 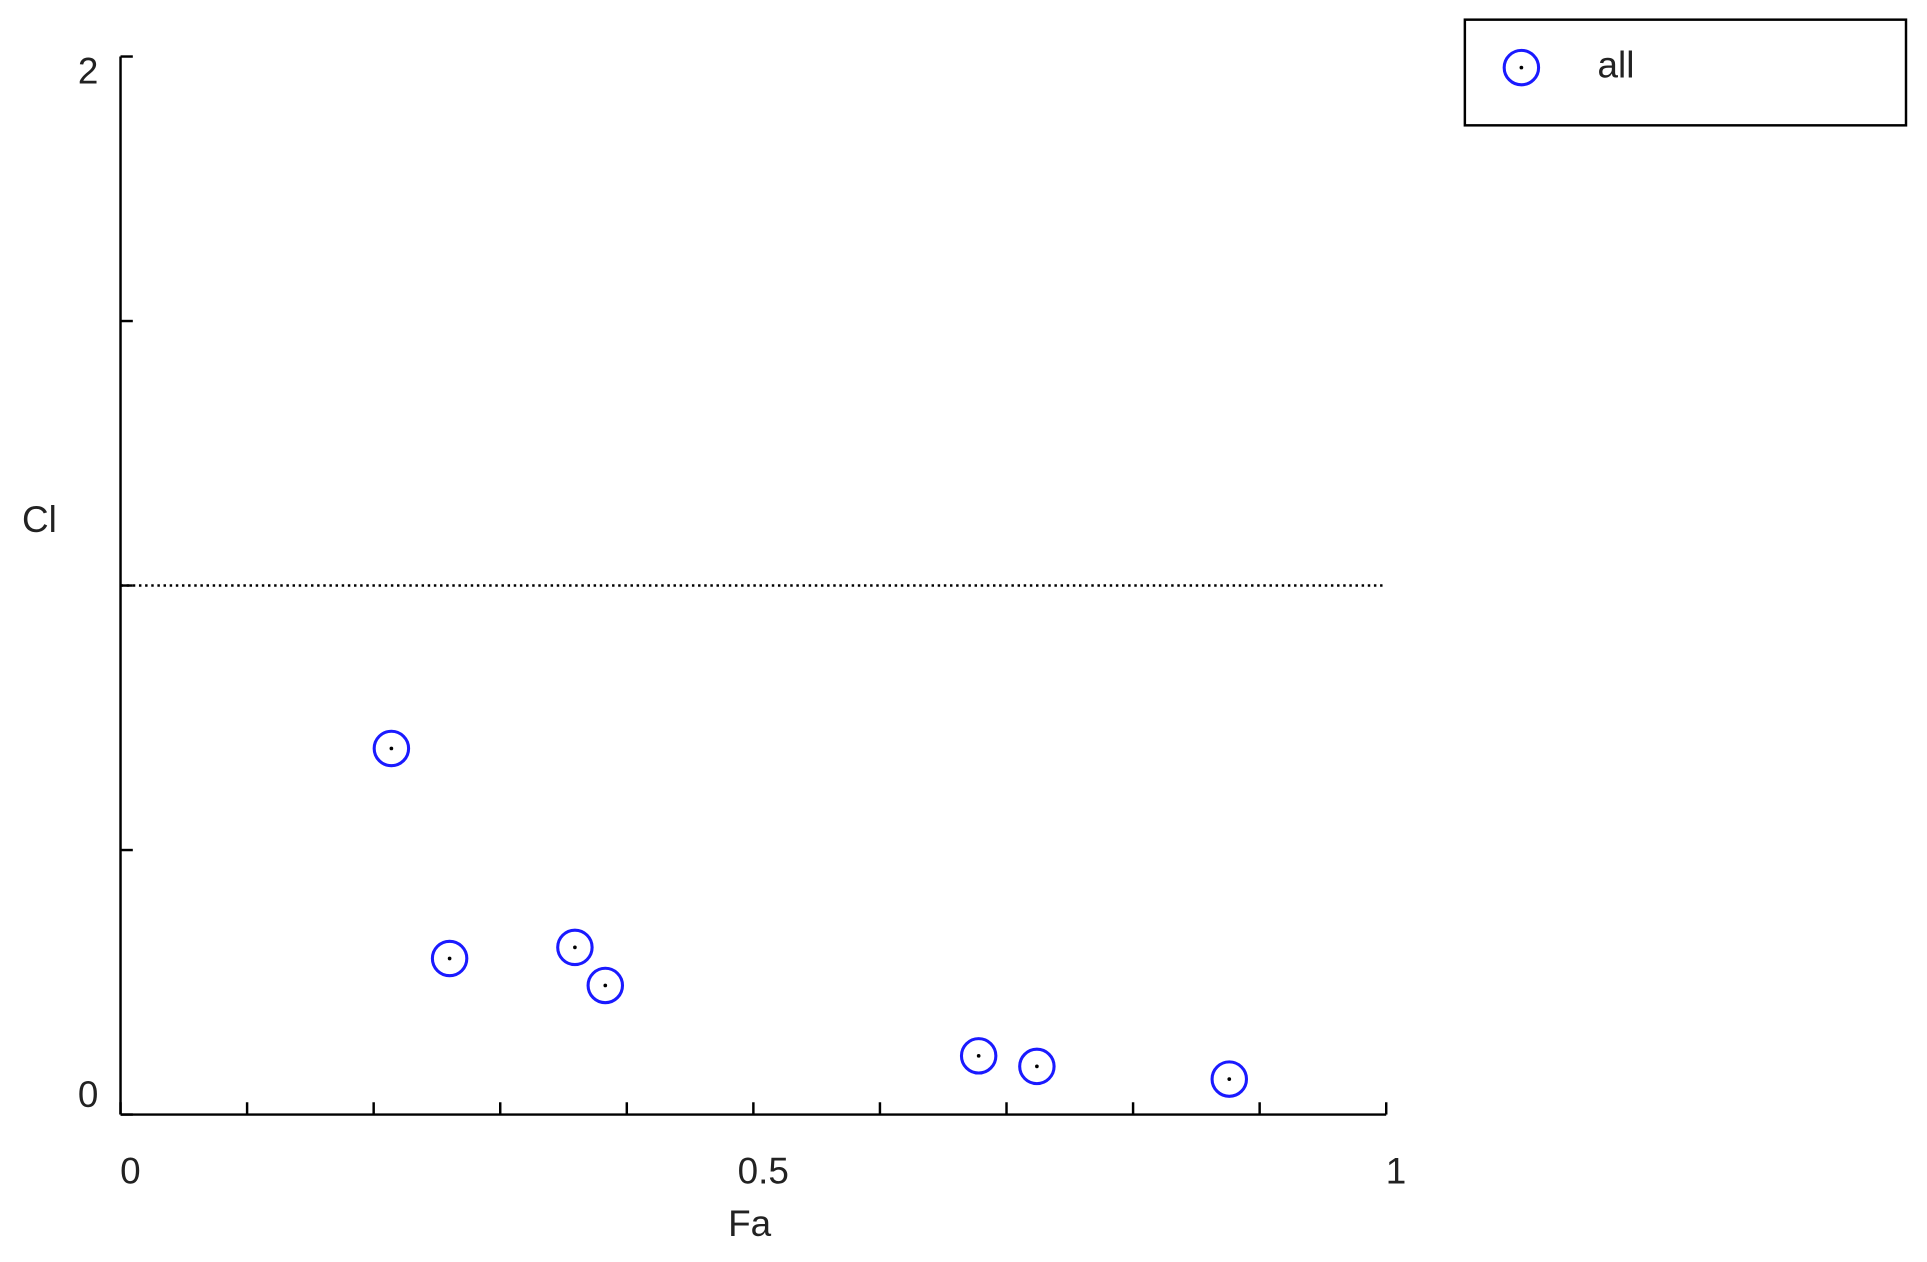 What do you see at coordinates (1396, 1170) in the screenshot?
I see `x-tick-label: 1` at bounding box center [1396, 1170].